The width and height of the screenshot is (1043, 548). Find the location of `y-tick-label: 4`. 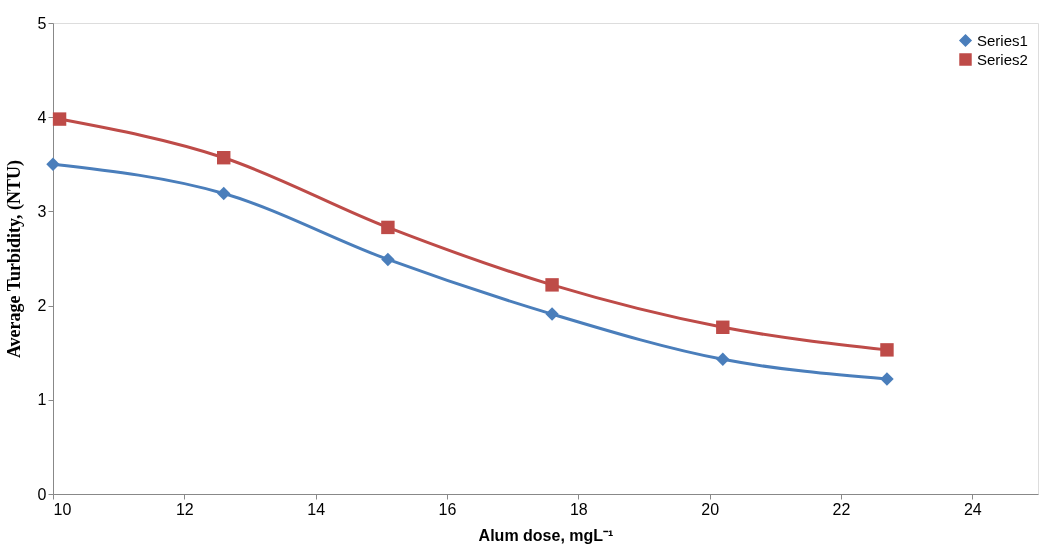

y-tick-label: 4 is located at coordinates (42, 117).